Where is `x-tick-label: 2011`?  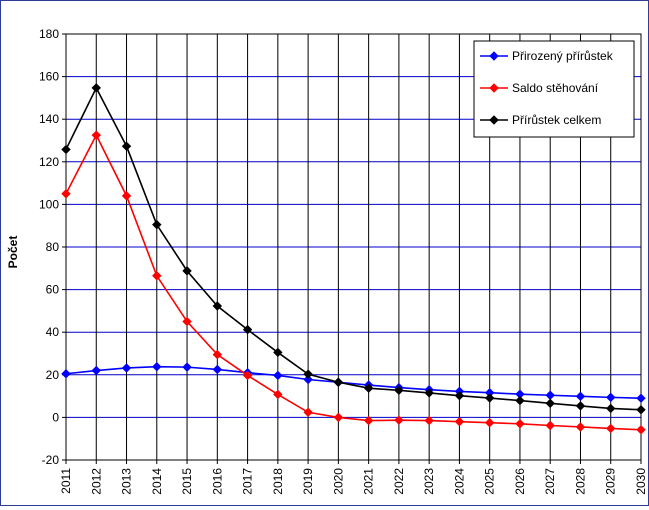
x-tick-label: 2011 is located at coordinates (66, 481).